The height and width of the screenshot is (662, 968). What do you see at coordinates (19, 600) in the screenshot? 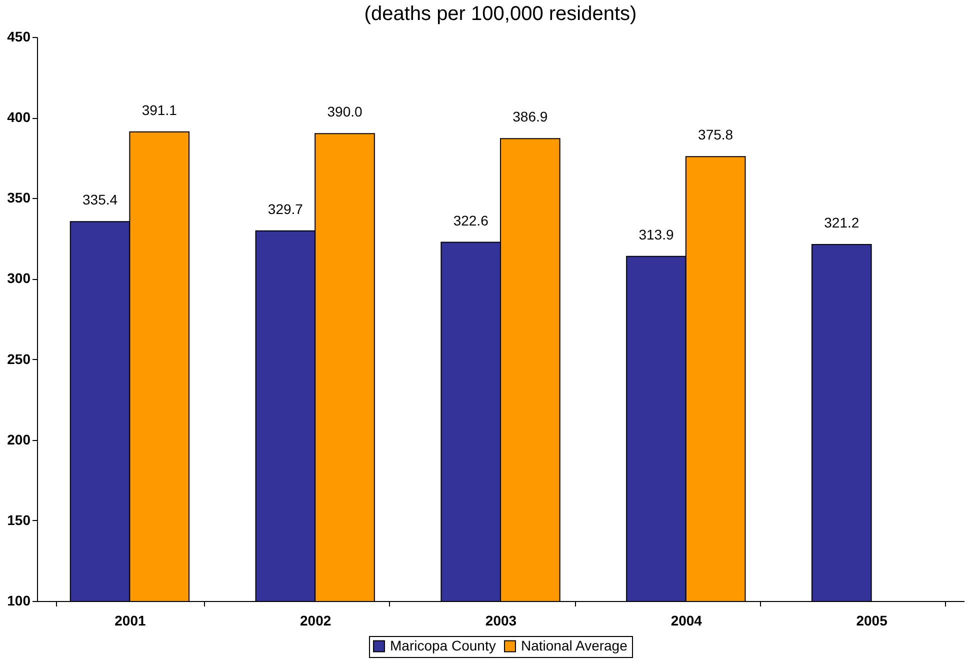
I see `y-tick-label: 100` at bounding box center [19, 600].